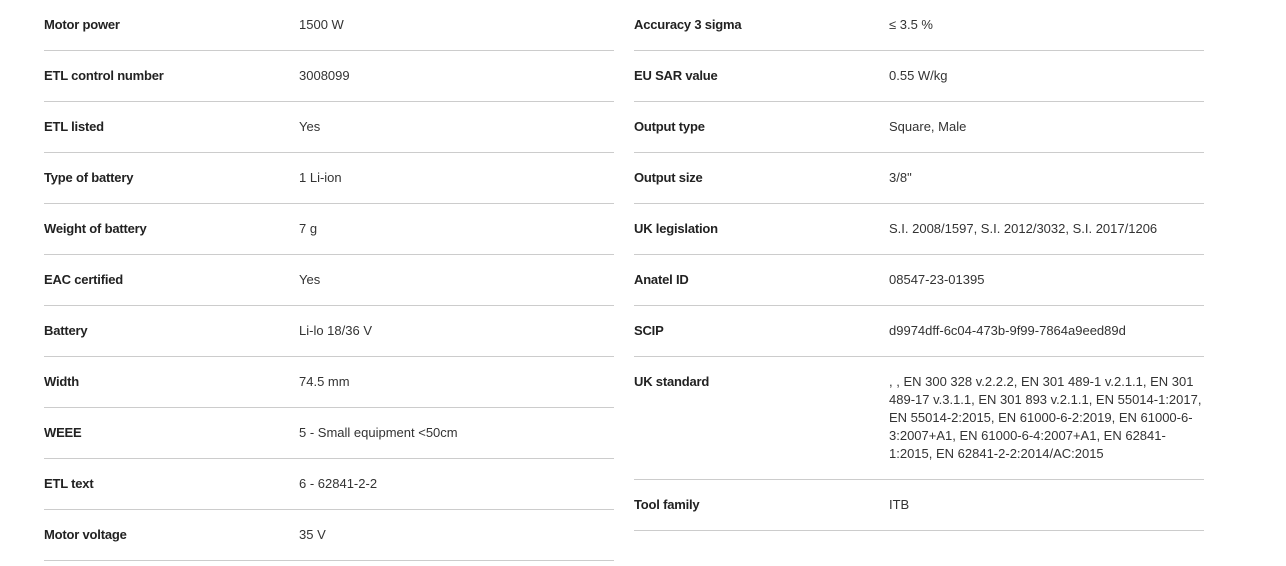 The height and width of the screenshot is (566, 1286). What do you see at coordinates (672, 381) in the screenshot?
I see `spec-label: UK standard` at bounding box center [672, 381].